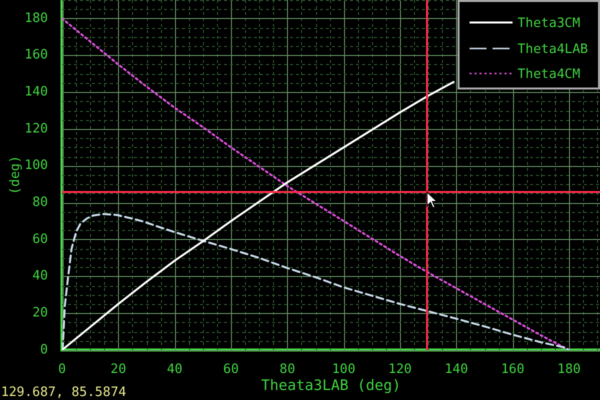  I want to click on y-tick-label: 120, so click(36, 128).